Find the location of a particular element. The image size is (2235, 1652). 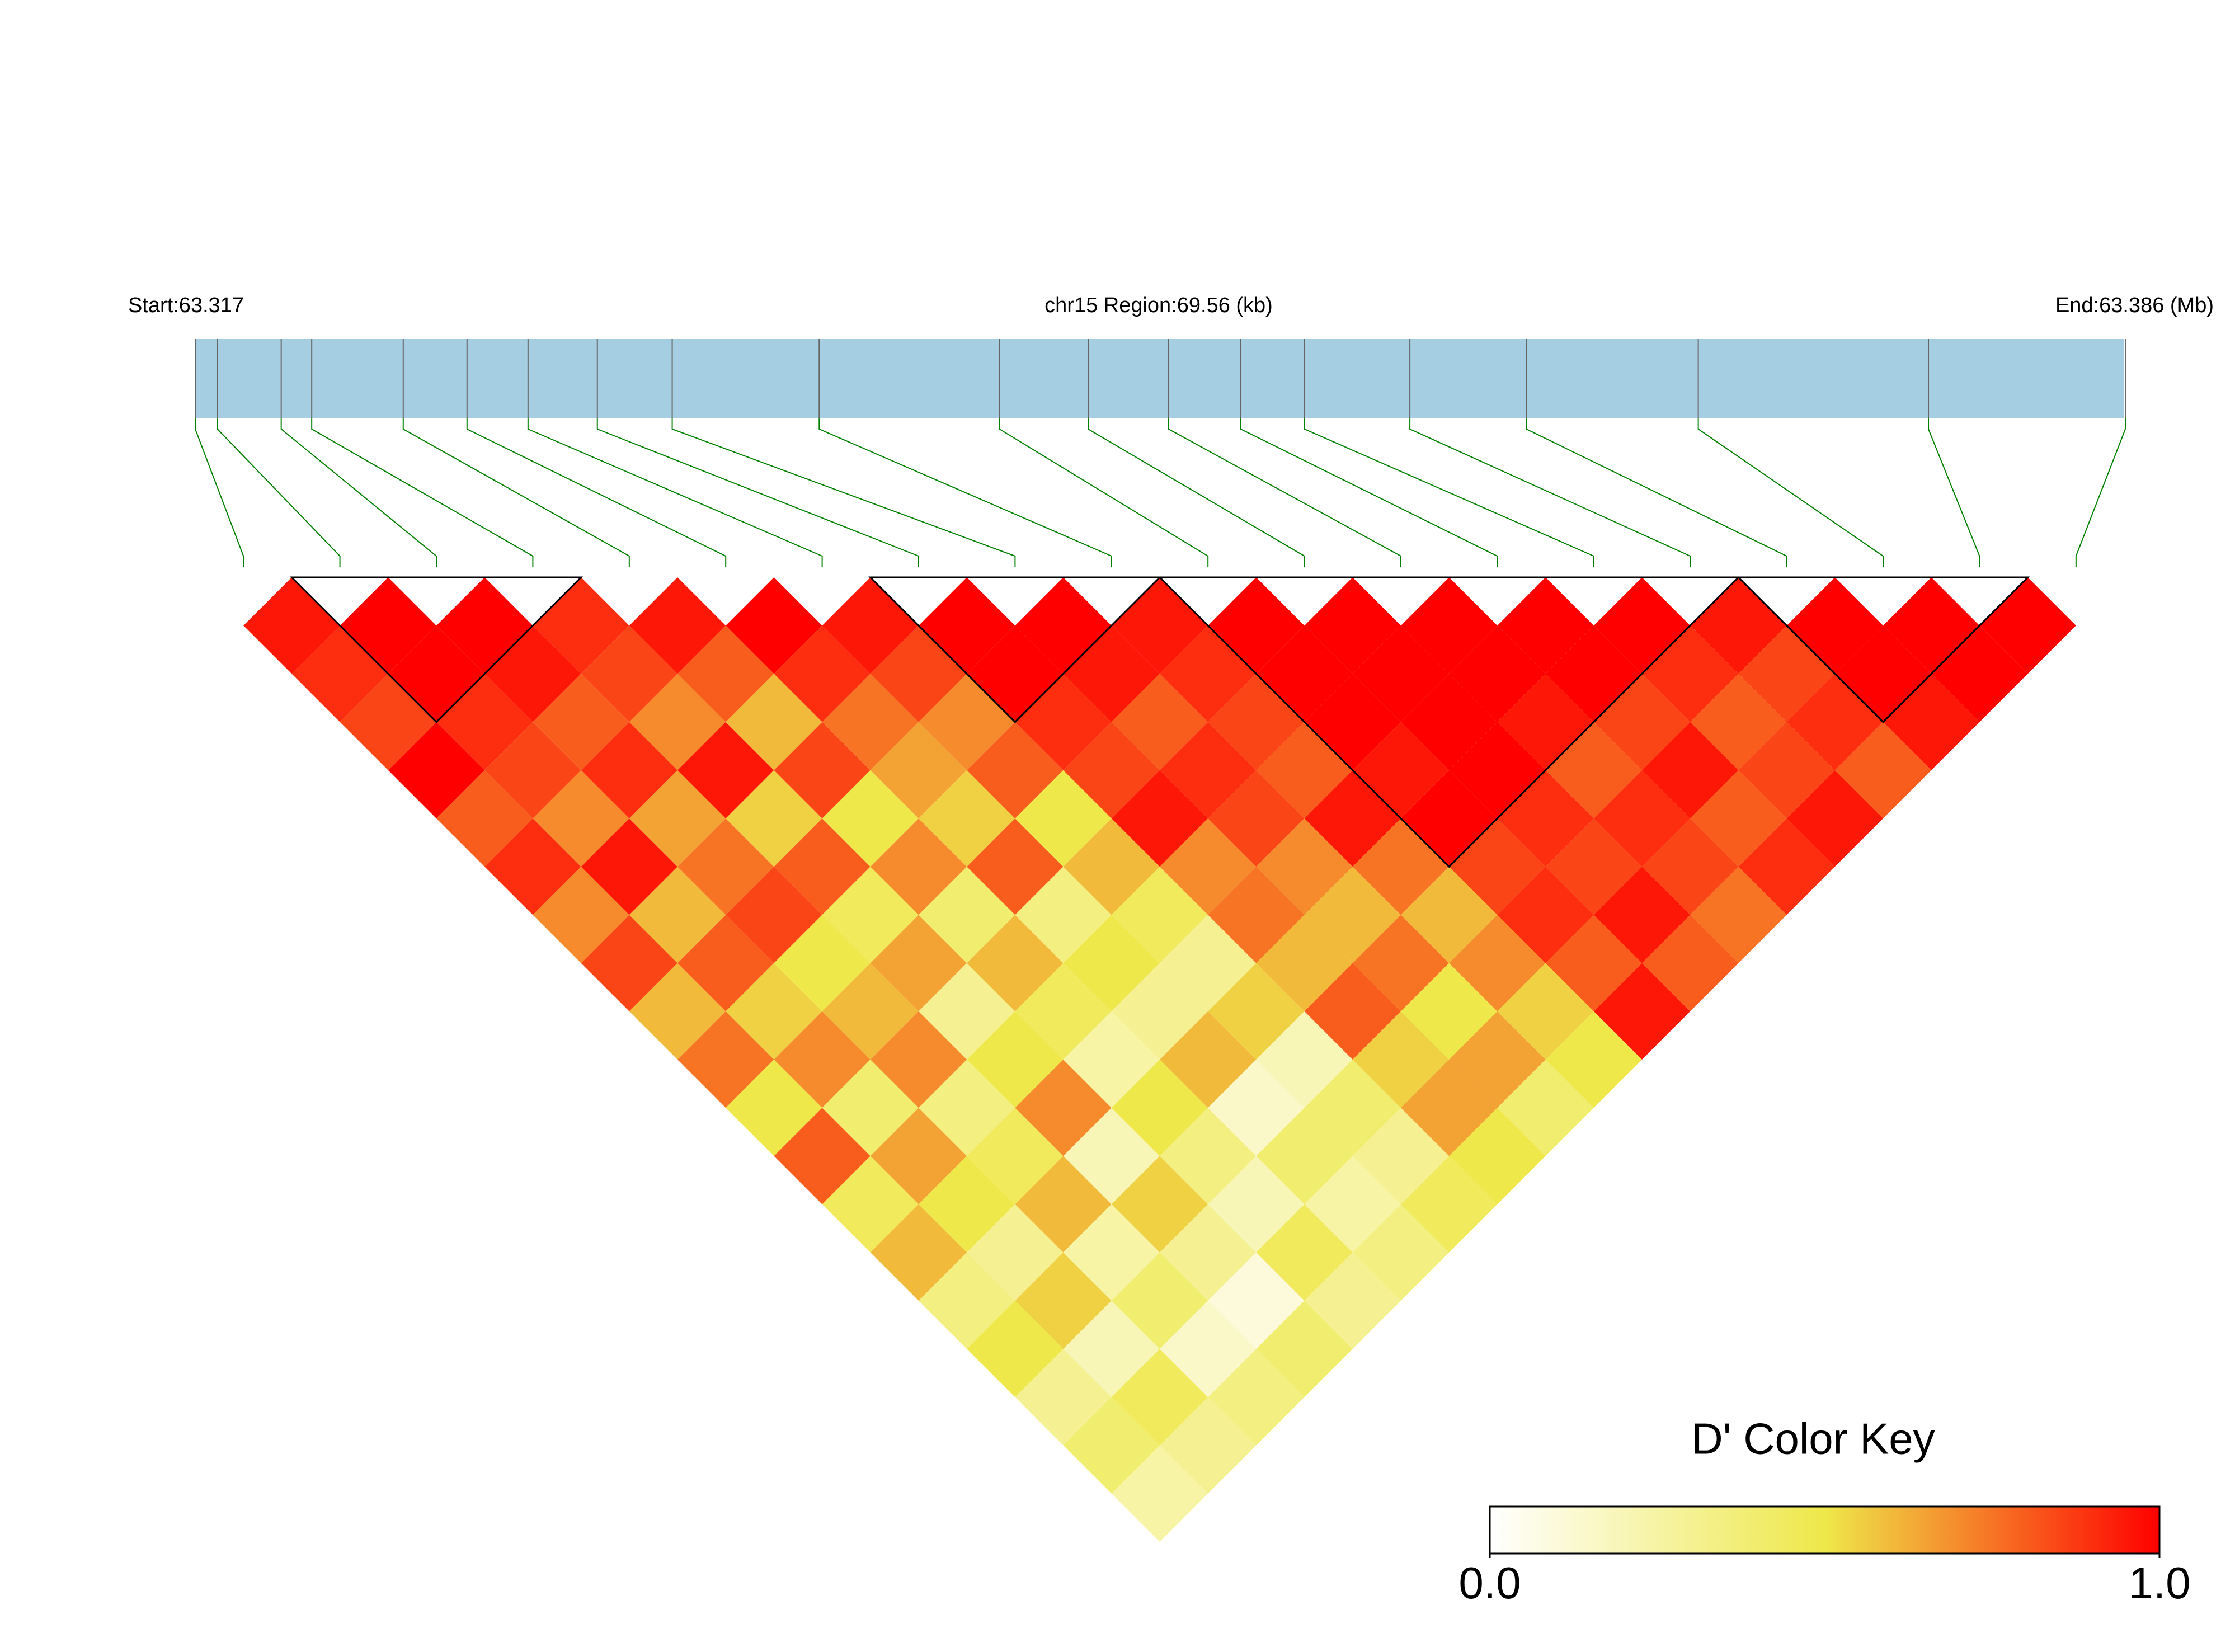

key-title: D' Color Key is located at coordinates (1813, 1438).